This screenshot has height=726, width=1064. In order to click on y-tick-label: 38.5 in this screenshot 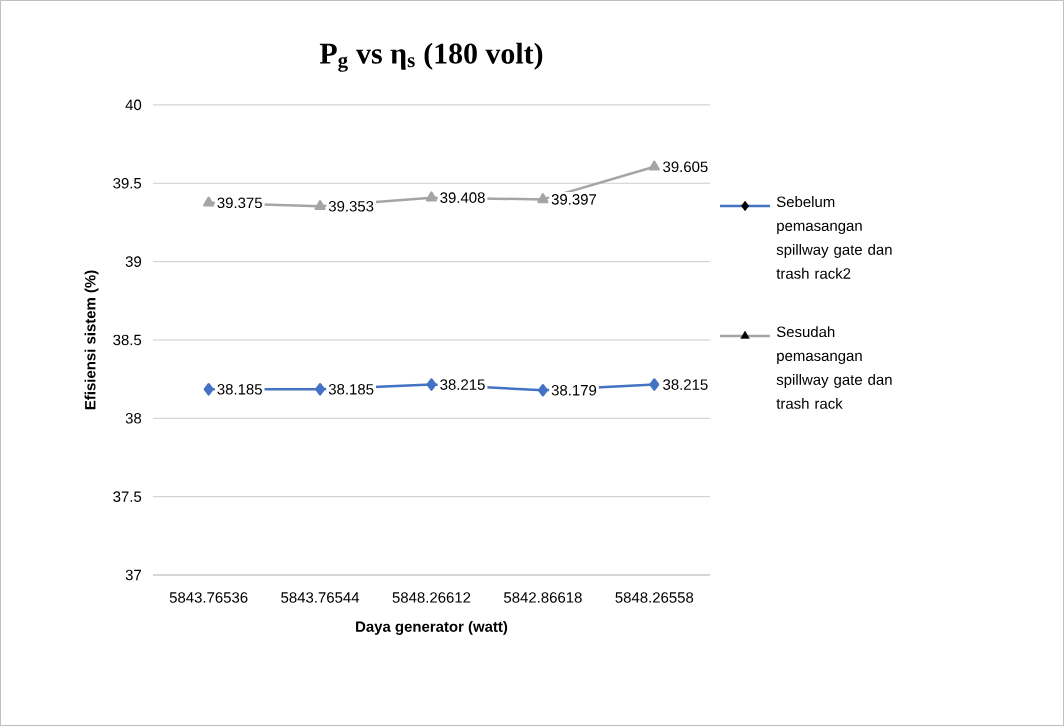, I will do `click(127, 340)`.